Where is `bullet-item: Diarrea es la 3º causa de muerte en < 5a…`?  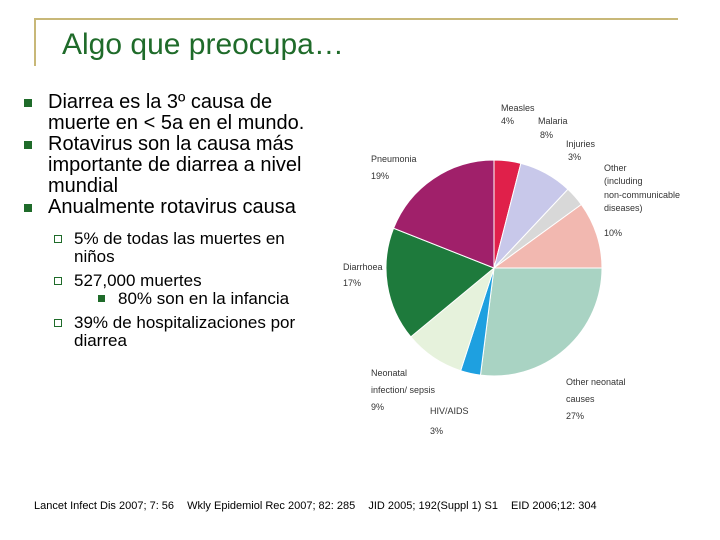 bullet-item: Diarrea es la 3º causa de muerte en < 5a… is located at coordinates (172, 113).